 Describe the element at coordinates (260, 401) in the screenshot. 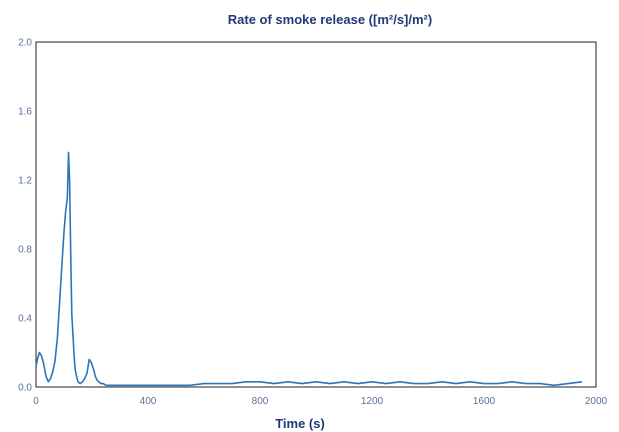

I see `x-tick-label: 800` at that location.